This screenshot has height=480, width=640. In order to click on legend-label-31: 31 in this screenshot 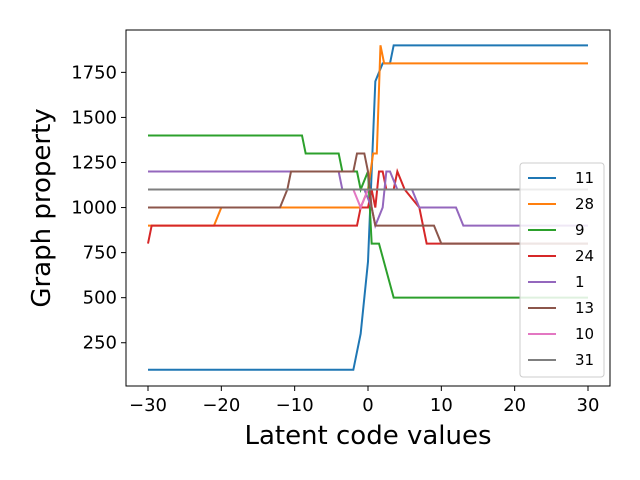, I will do `click(584, 360)`.